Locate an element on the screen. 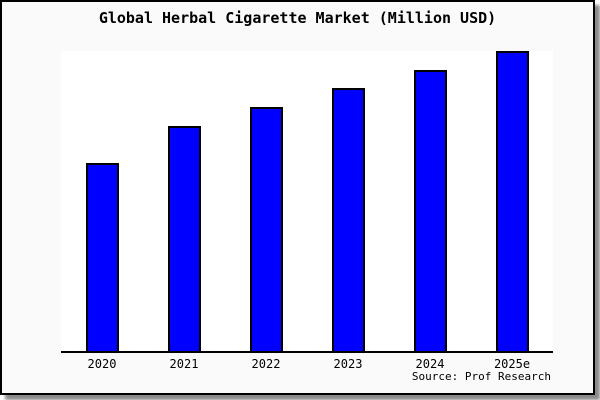  x-tick-label-2020: 2020 is located at coordinates (102, 364).